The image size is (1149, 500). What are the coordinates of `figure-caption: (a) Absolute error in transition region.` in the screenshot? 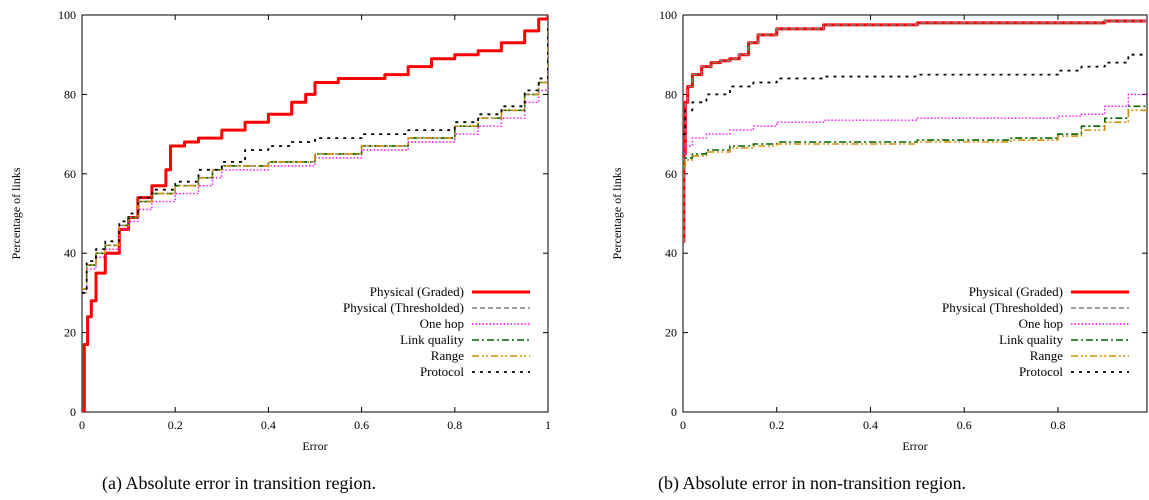 It's located at (239, 483).